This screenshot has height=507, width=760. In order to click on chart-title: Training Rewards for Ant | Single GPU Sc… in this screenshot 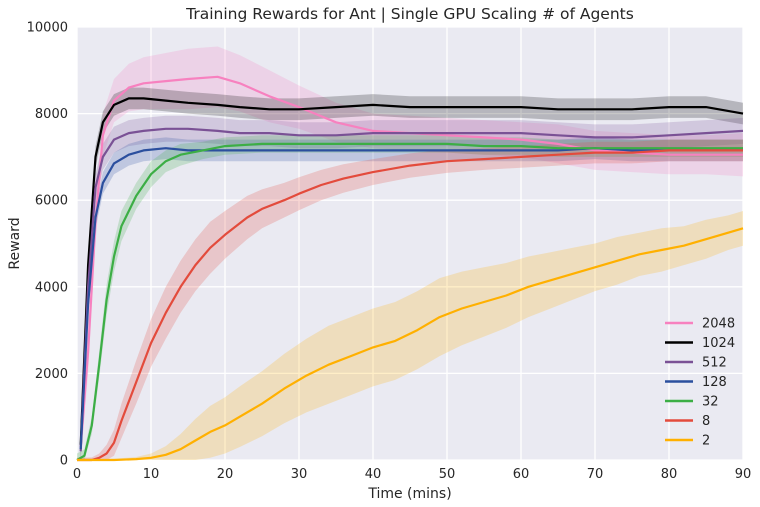, I will do `click(409, 14)`.